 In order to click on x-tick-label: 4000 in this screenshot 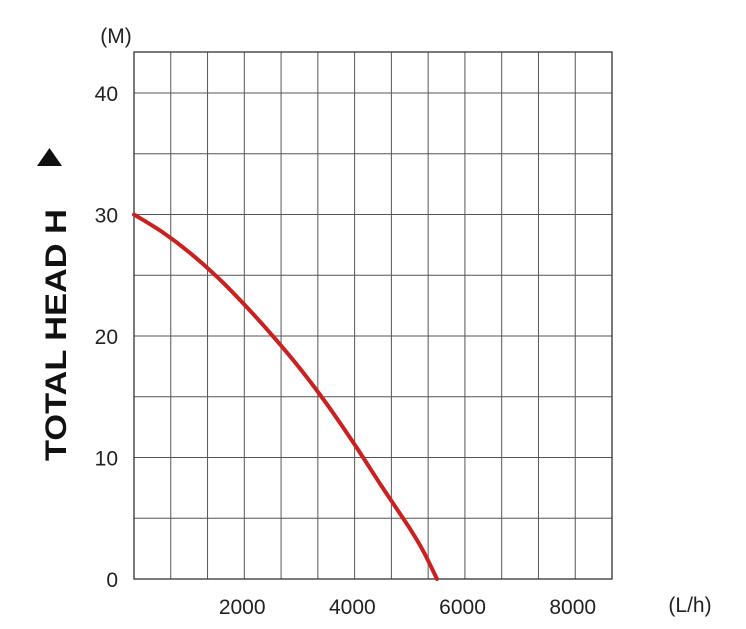, I will do `click(352, 607)`.